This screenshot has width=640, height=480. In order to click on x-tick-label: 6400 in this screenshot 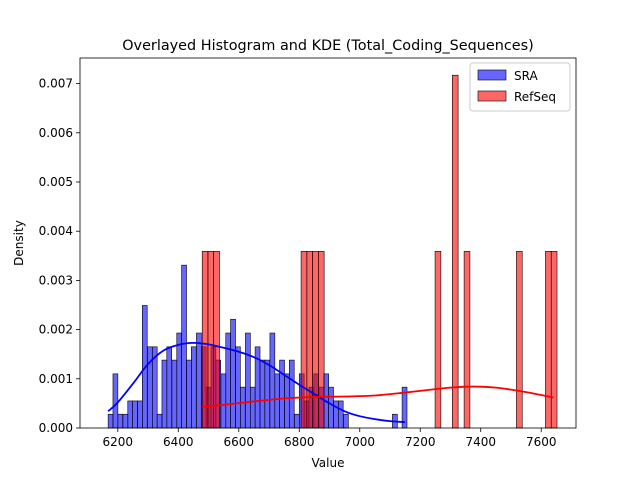, I will do `click(178, 442)`.